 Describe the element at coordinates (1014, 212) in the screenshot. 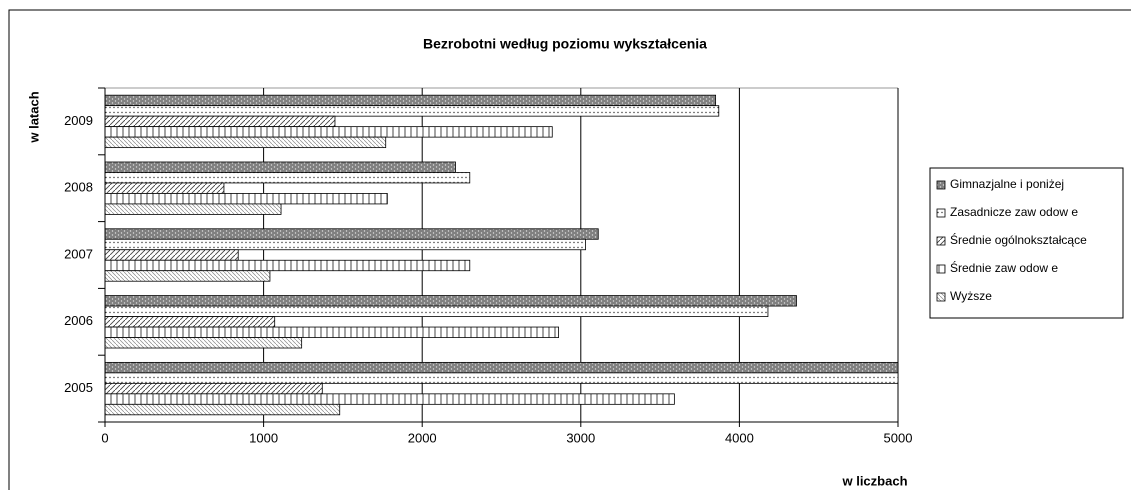

I see `legend-label: Zasadnicze zaw odow e` at that location.